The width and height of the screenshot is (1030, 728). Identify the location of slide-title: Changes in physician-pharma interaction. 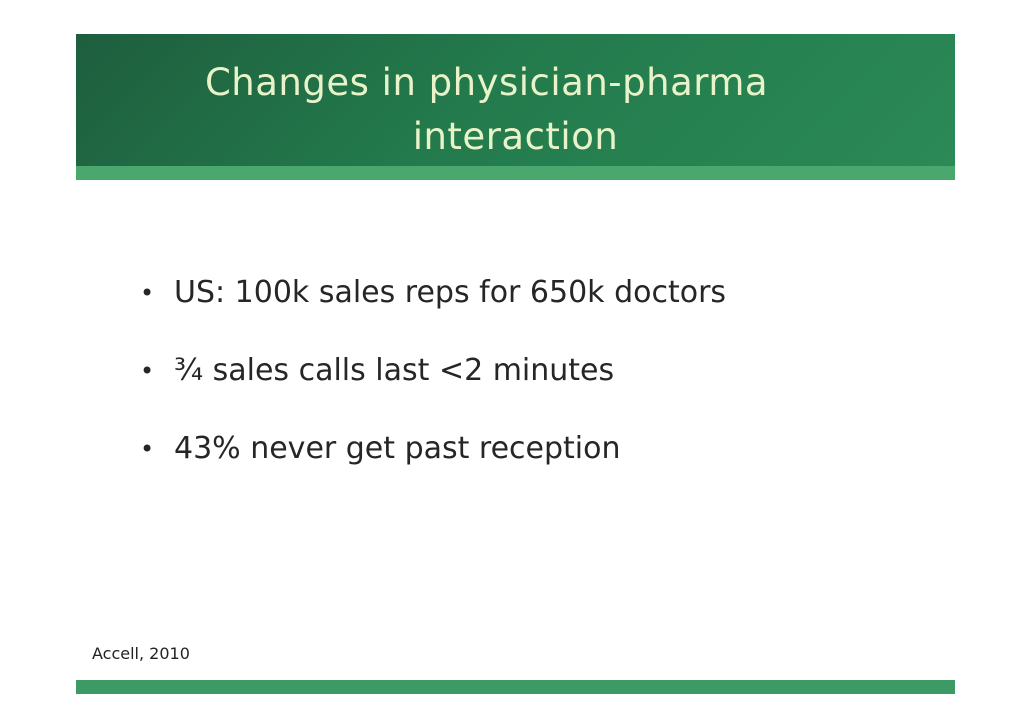
(515, 110).